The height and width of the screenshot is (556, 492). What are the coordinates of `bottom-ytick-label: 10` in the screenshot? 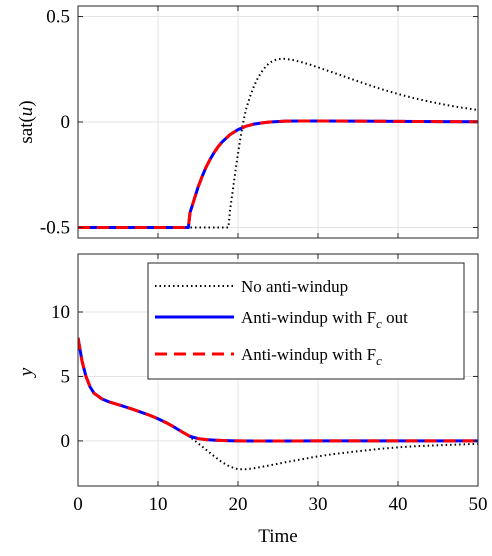 It's located at (60, 312).